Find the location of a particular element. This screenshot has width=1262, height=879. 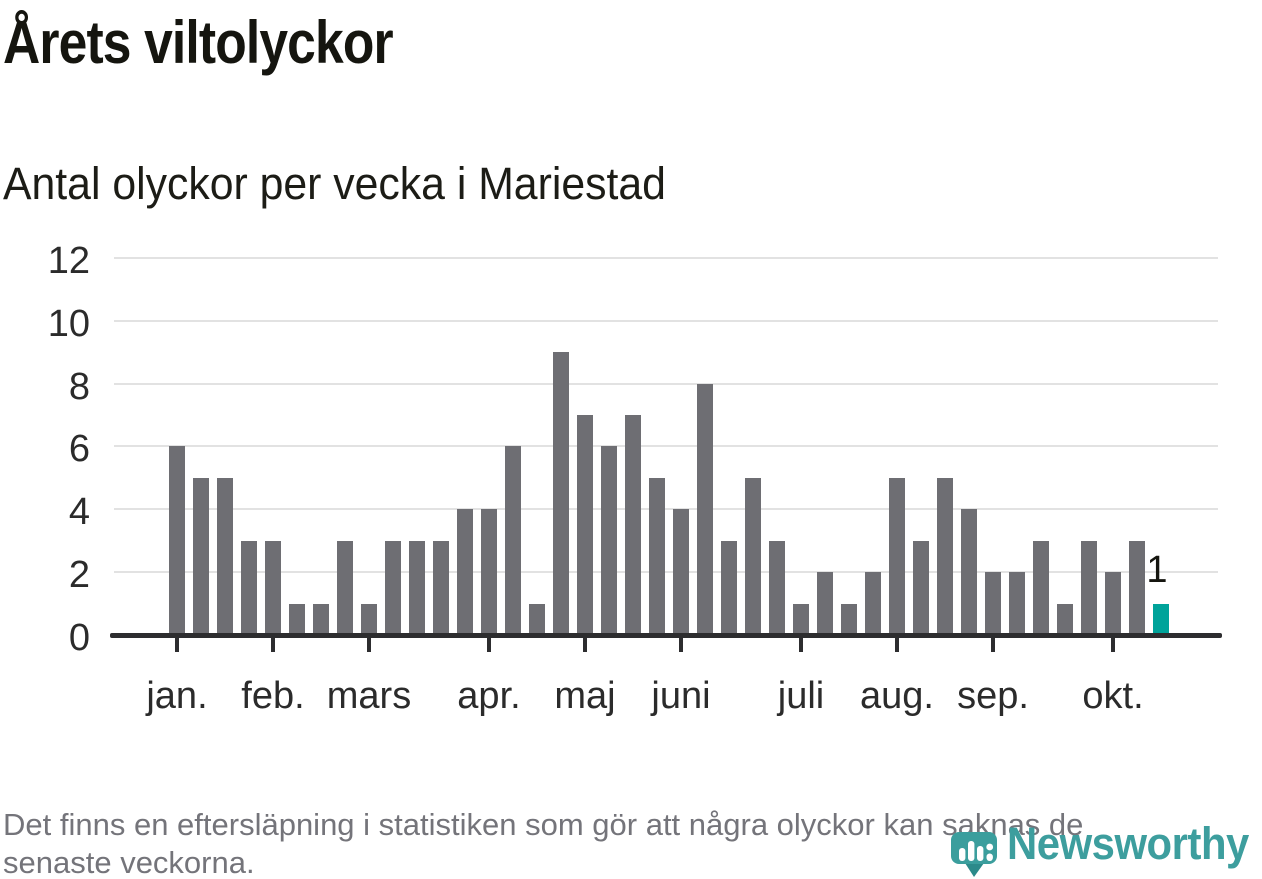

x-axis-tick-mars is located at coordinates (369, 645).